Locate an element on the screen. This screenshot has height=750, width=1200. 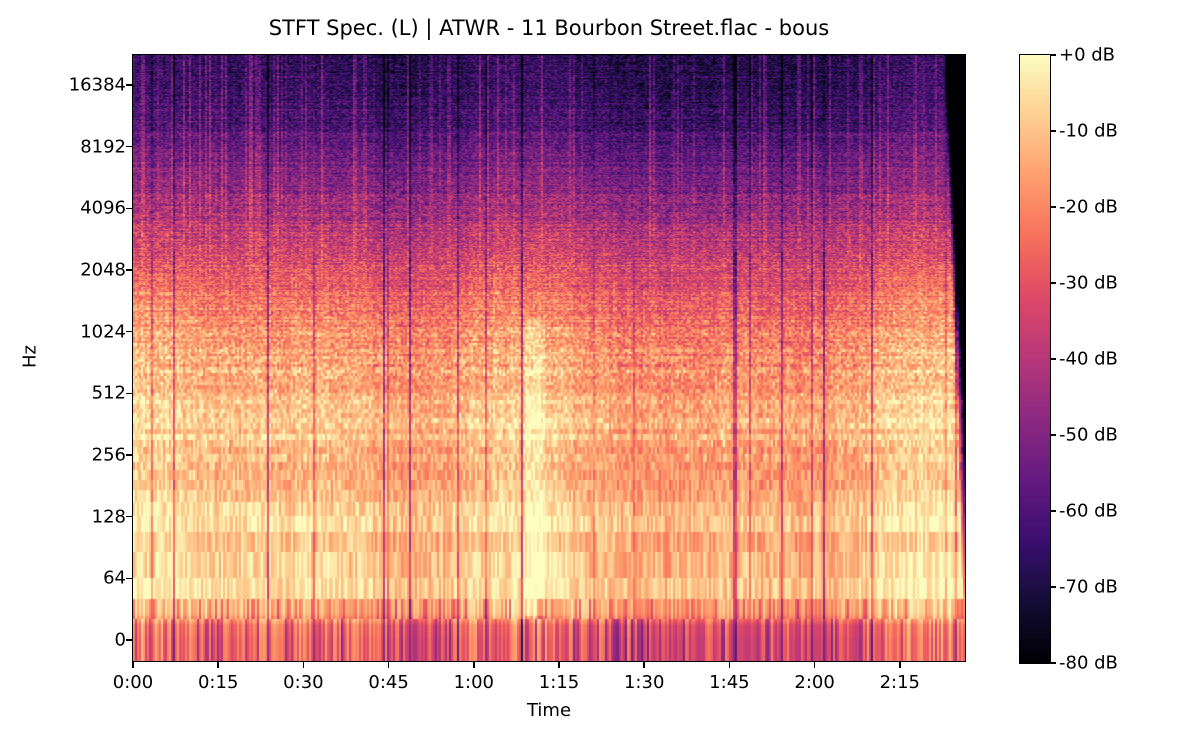
colorbar-tick-label: -50 dB is located at coordinates (1088, 435).